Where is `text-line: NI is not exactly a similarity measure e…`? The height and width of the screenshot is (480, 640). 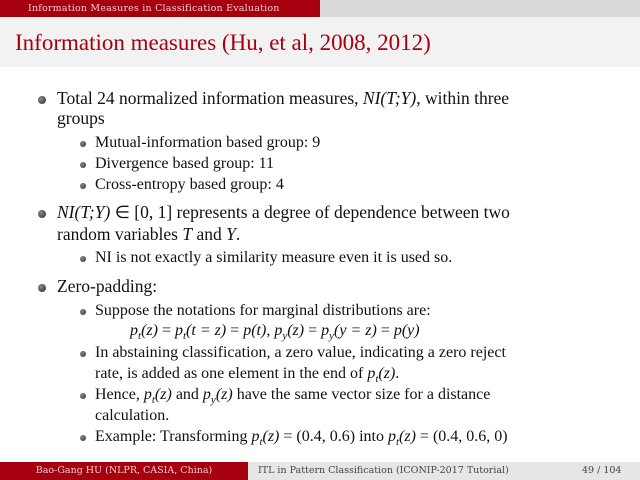
text-line: NI is not exactly a similarity measure e… is located at coordinates (273, 258).